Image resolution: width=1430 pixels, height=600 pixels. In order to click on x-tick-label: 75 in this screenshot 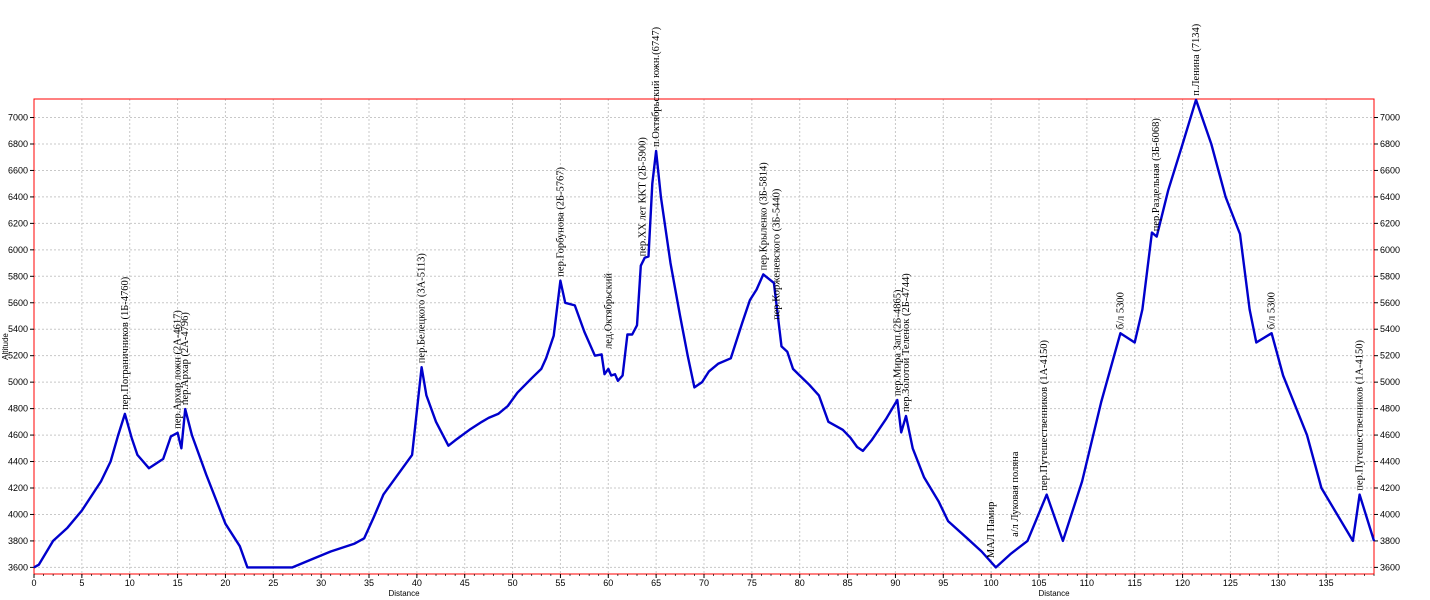, I will do `click(752, 583)`.